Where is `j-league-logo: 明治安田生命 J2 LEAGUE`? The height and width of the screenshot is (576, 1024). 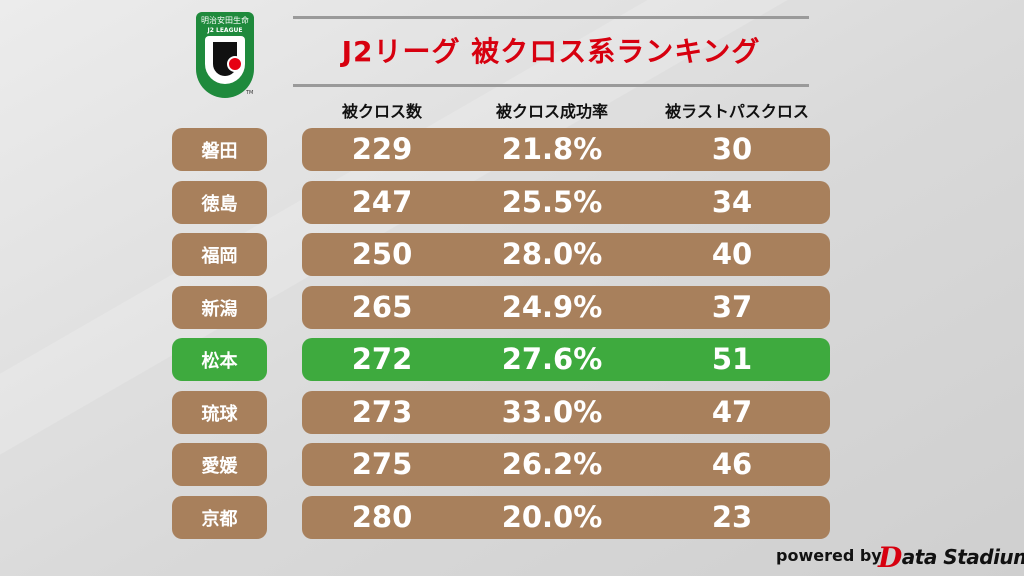
j-league-logo: 明治安田生命 J2 LEAGUE is located at coordinates (225, 55).